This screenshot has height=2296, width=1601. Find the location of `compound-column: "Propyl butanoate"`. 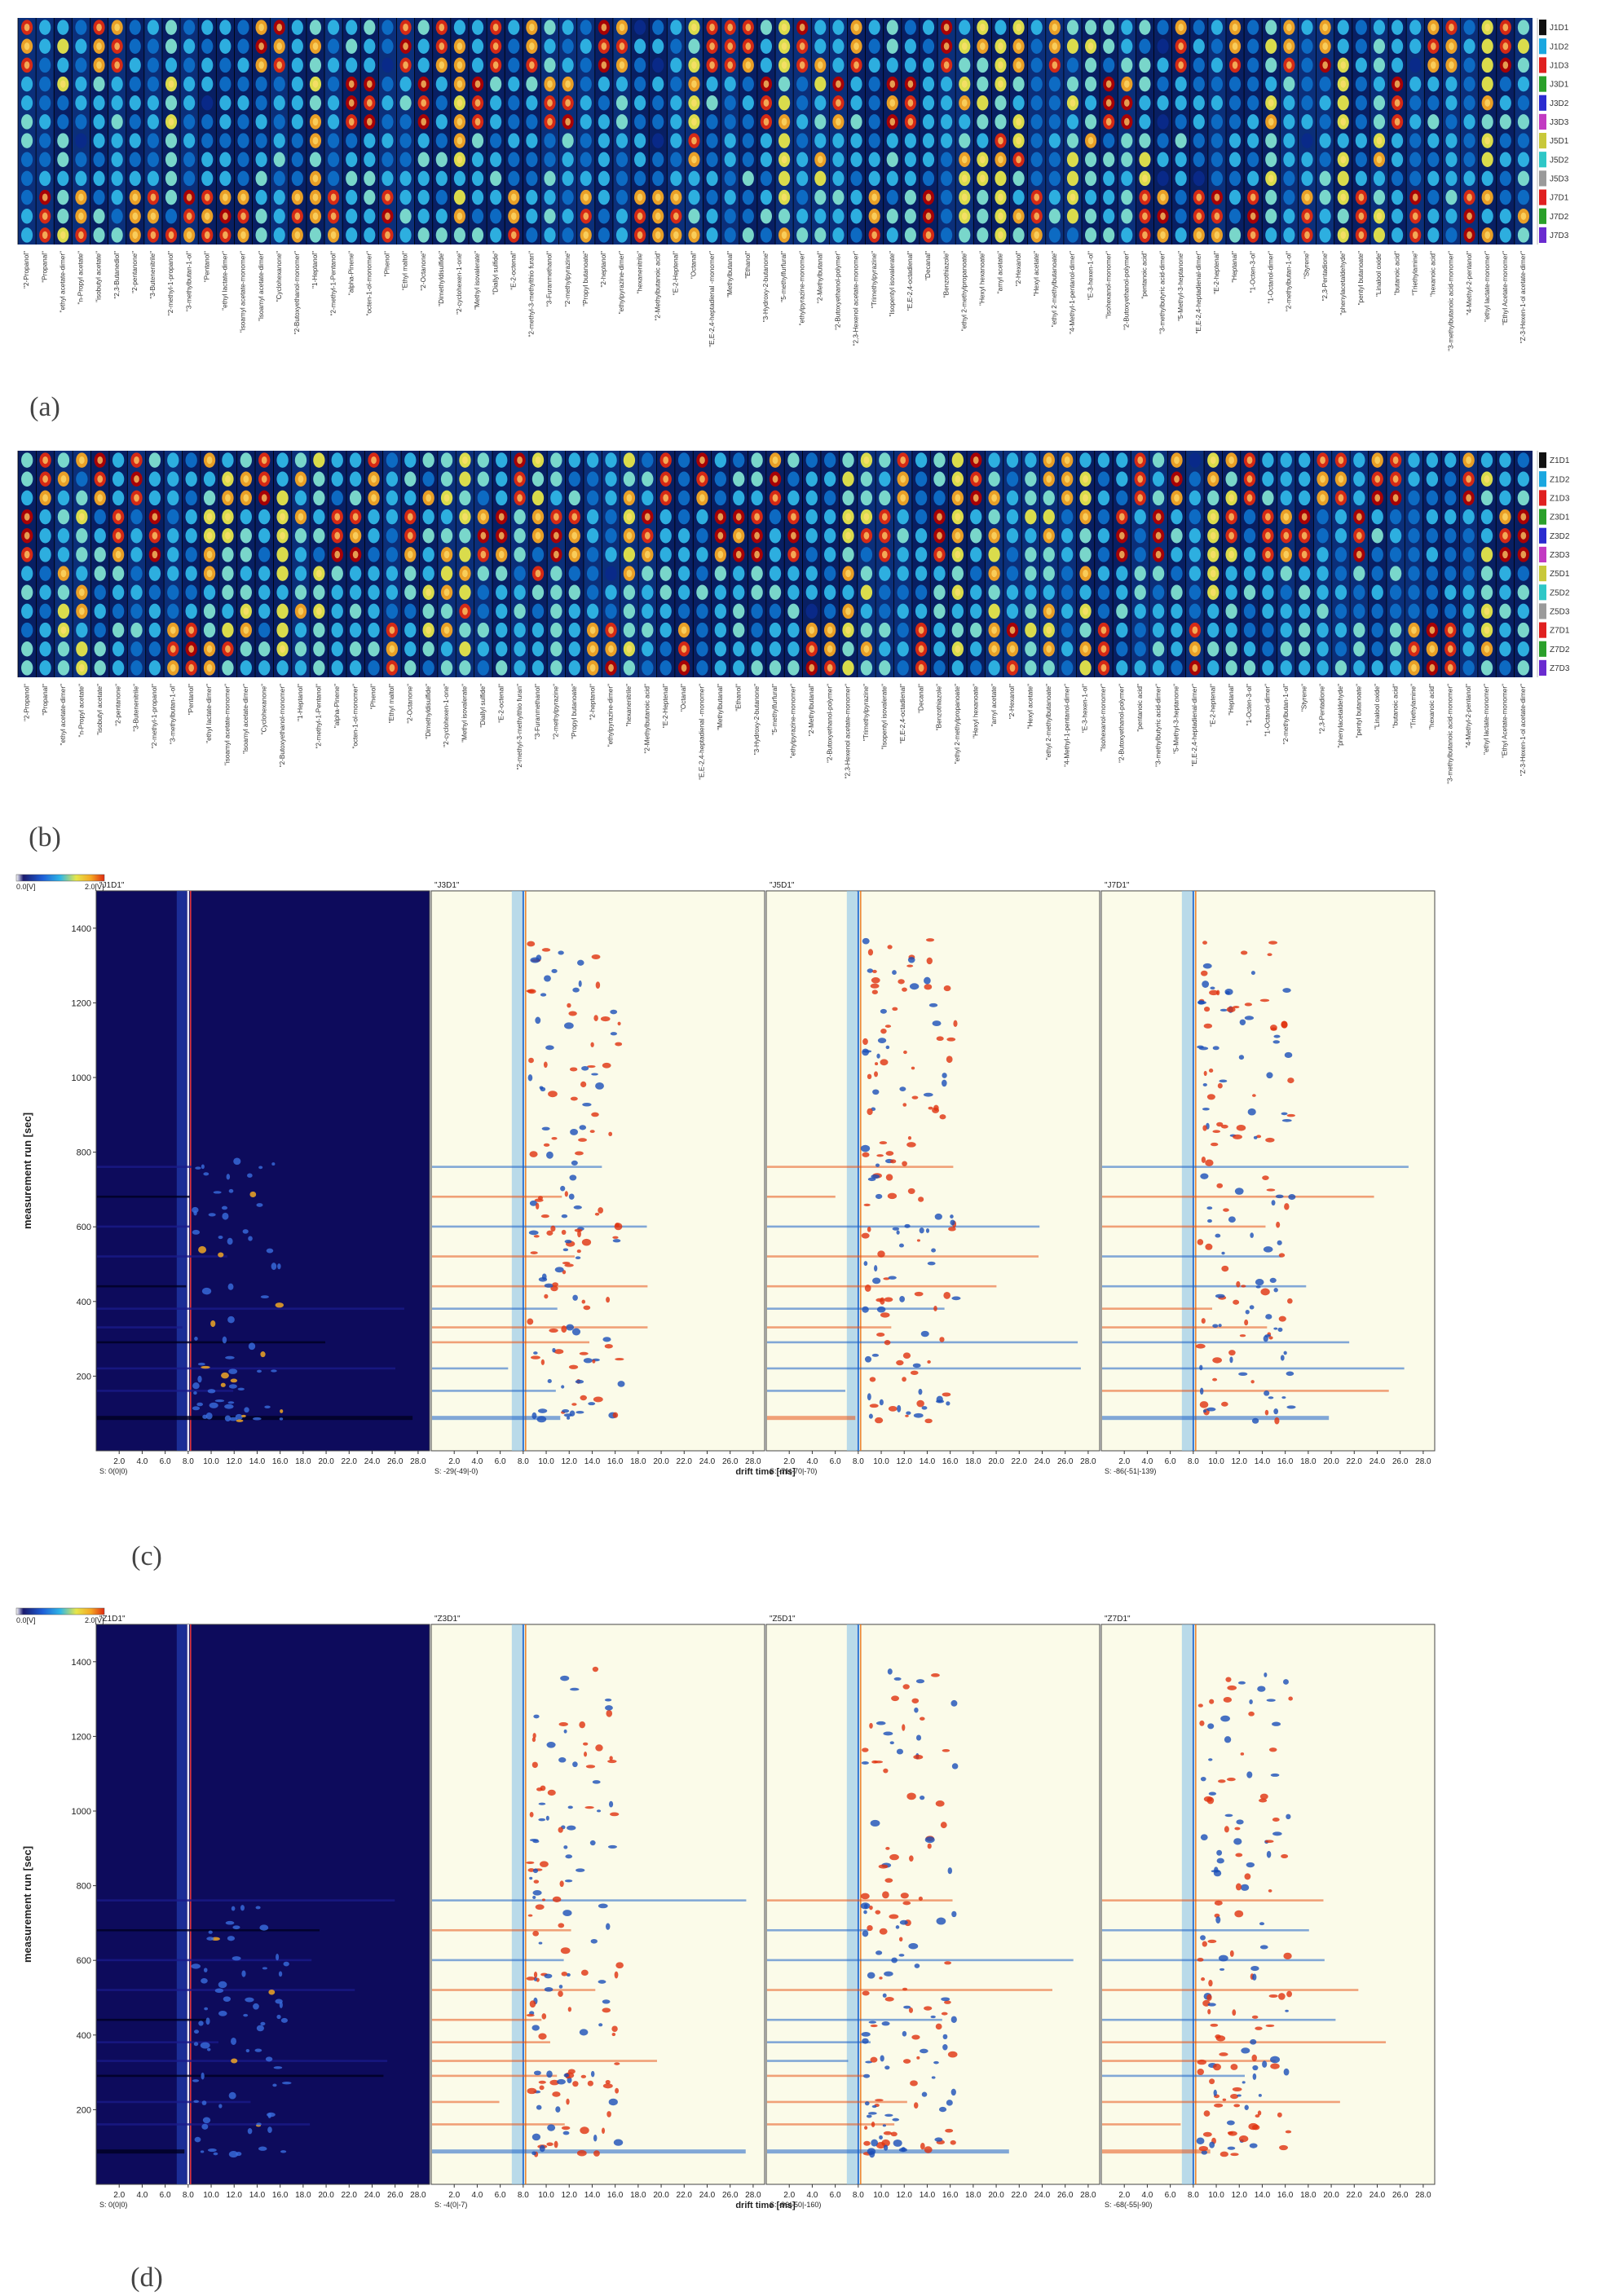

compound-column: "Propyl butanoate" is located at coordinates (574, 595).